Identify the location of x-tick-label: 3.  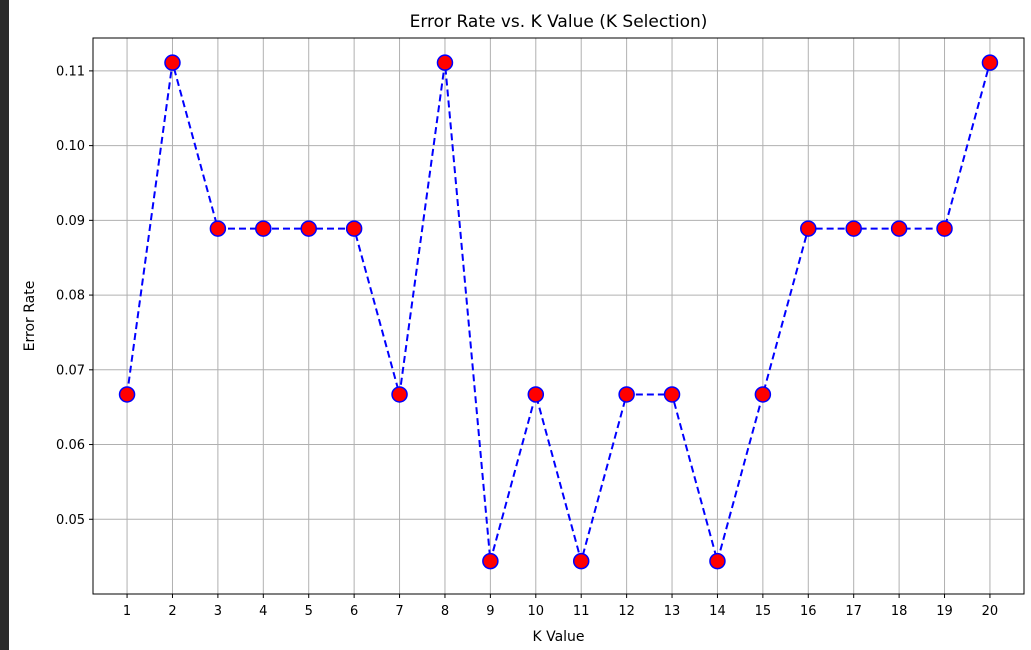
(218, 611).